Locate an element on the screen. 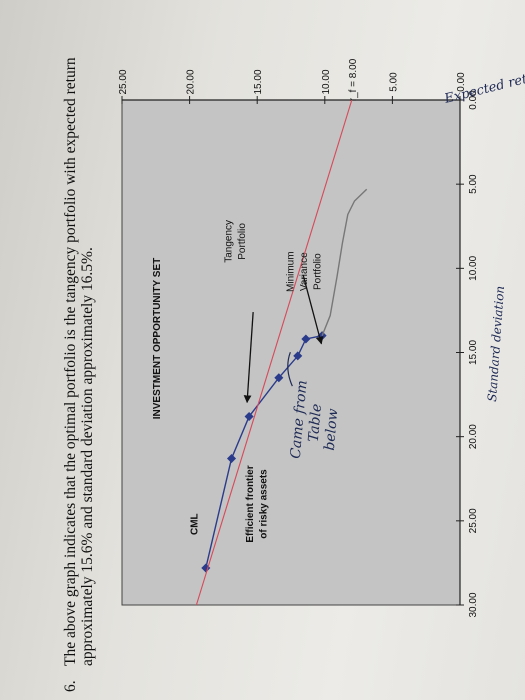 Image resolution: width=525 pixels, height=700 pixels. tangency-label-2: Portfolio is located at coordinates (242, 241).